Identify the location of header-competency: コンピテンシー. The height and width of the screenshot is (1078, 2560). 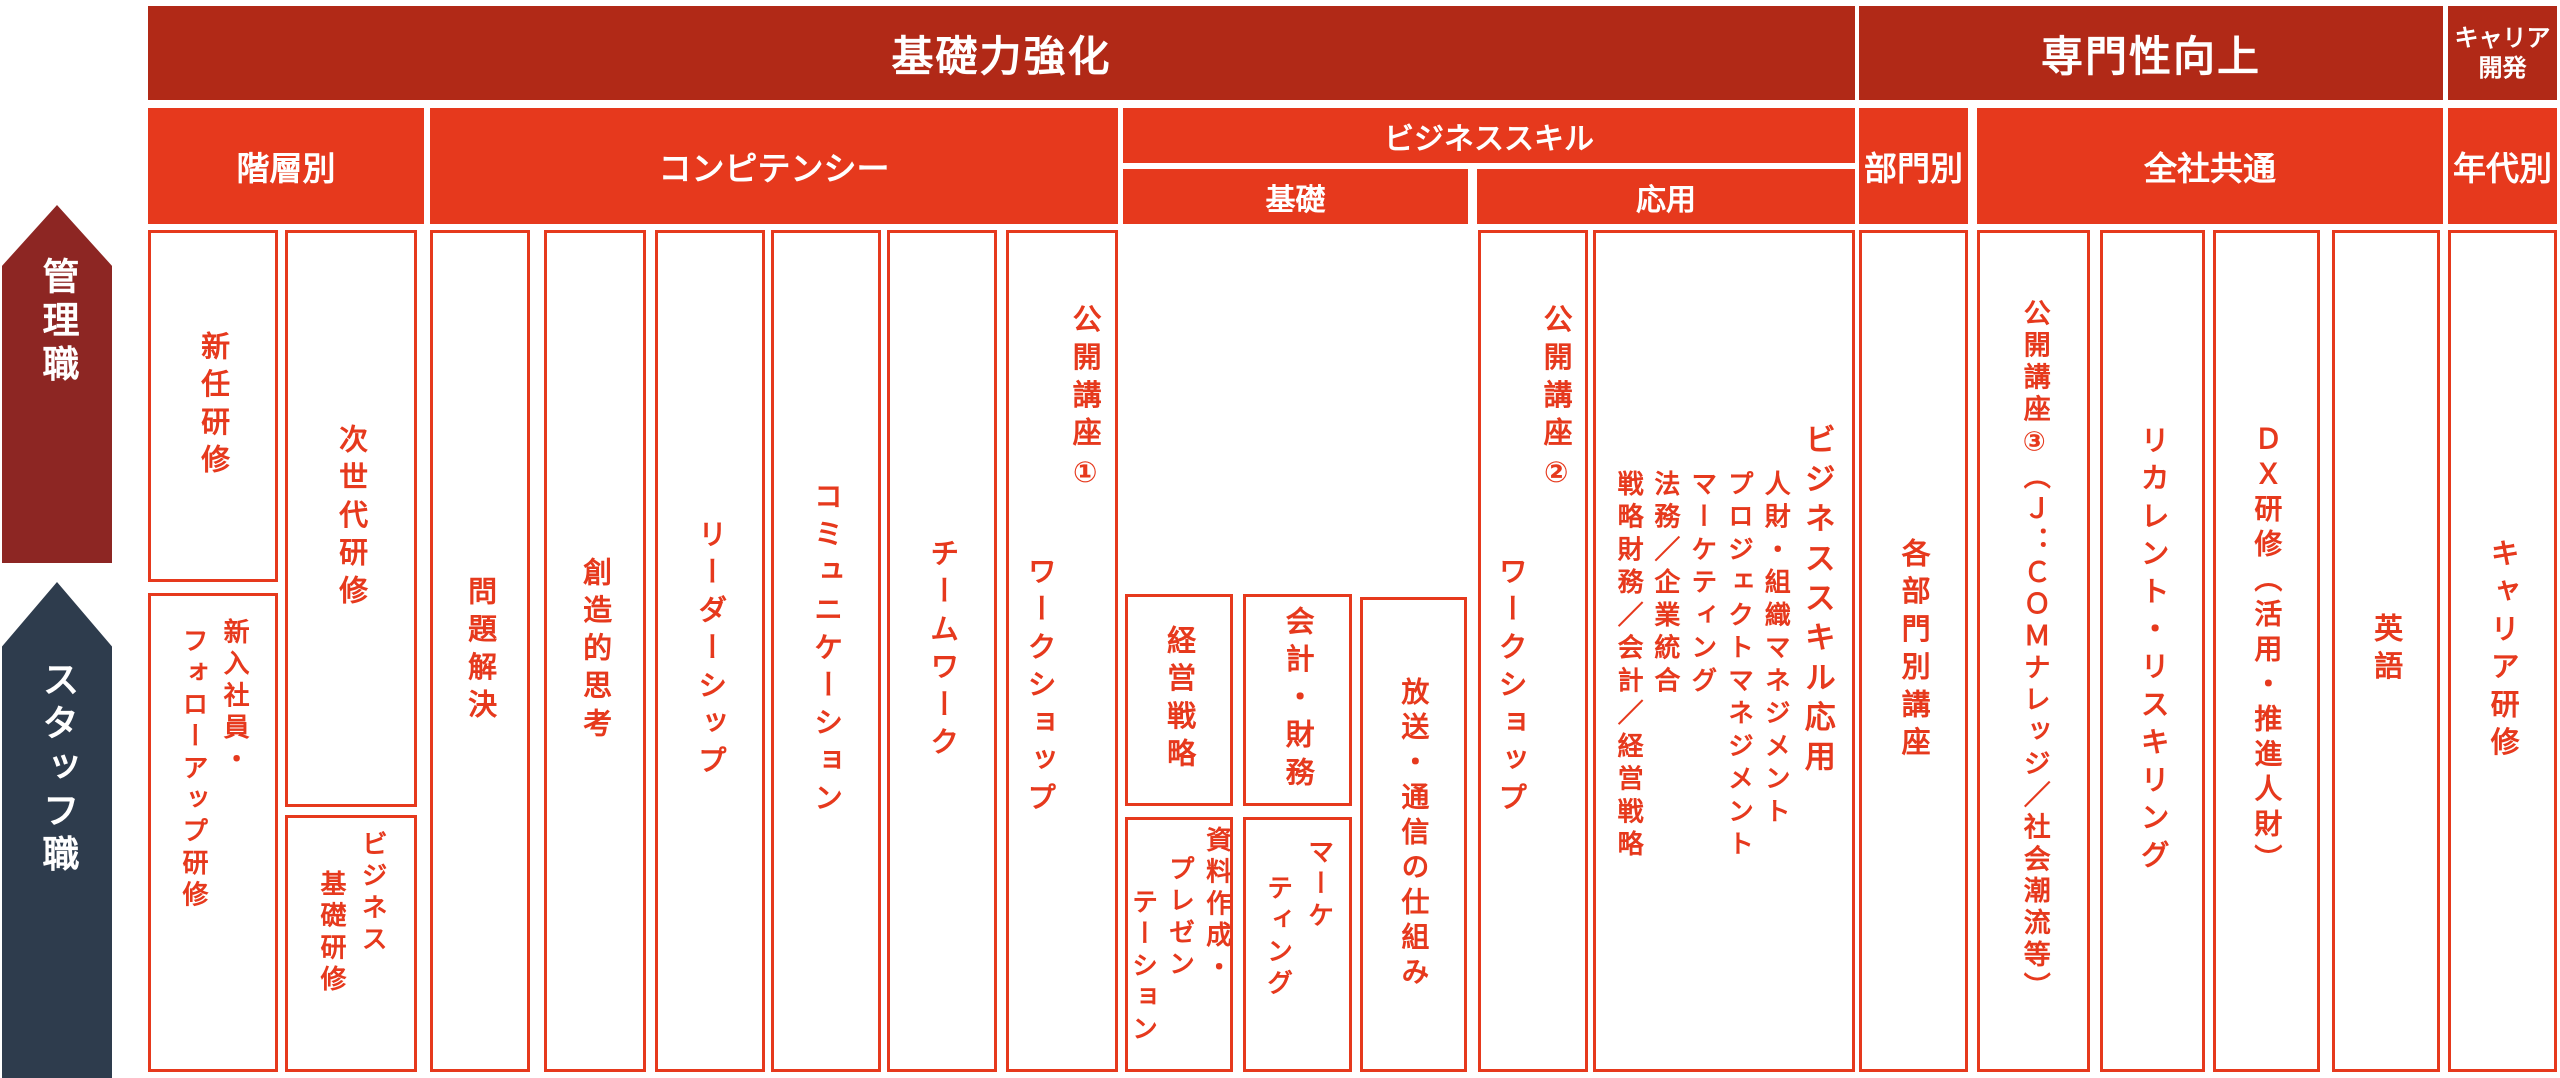
(774, 166).